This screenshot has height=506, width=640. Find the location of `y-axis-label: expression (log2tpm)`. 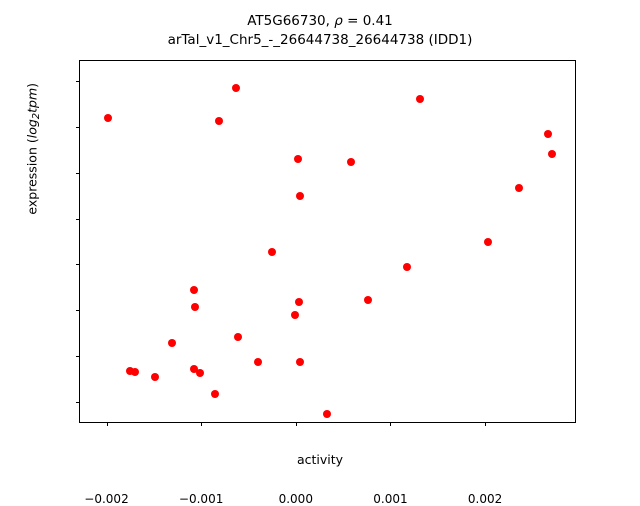

y-axis-label: expression (log2tpm) is located at coordinates (33, 157).